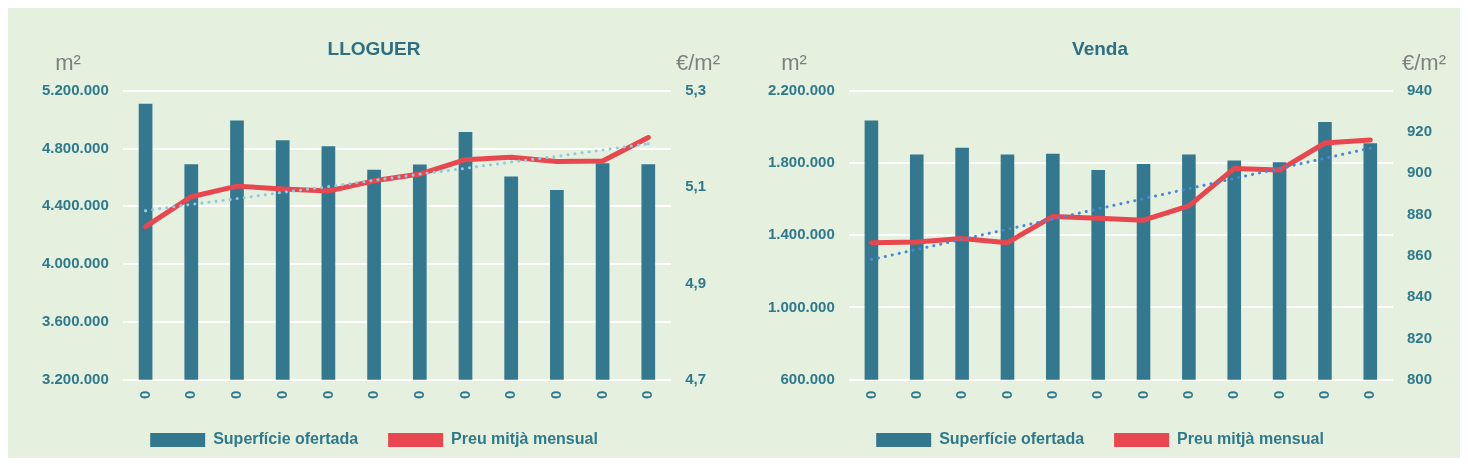 The image size is (1468, 466). I want to click on y-tick-label: 600.000, so click(807, 378).